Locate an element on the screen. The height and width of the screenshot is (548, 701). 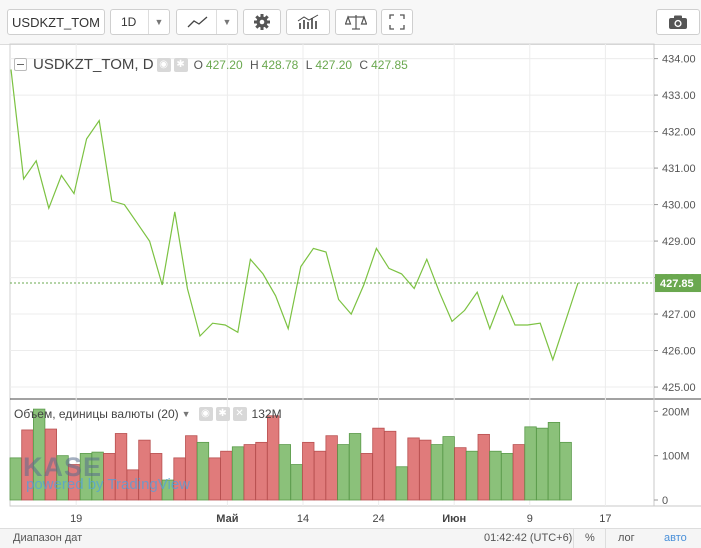
high-value: 428.78 is located at coordinates (280, 64).